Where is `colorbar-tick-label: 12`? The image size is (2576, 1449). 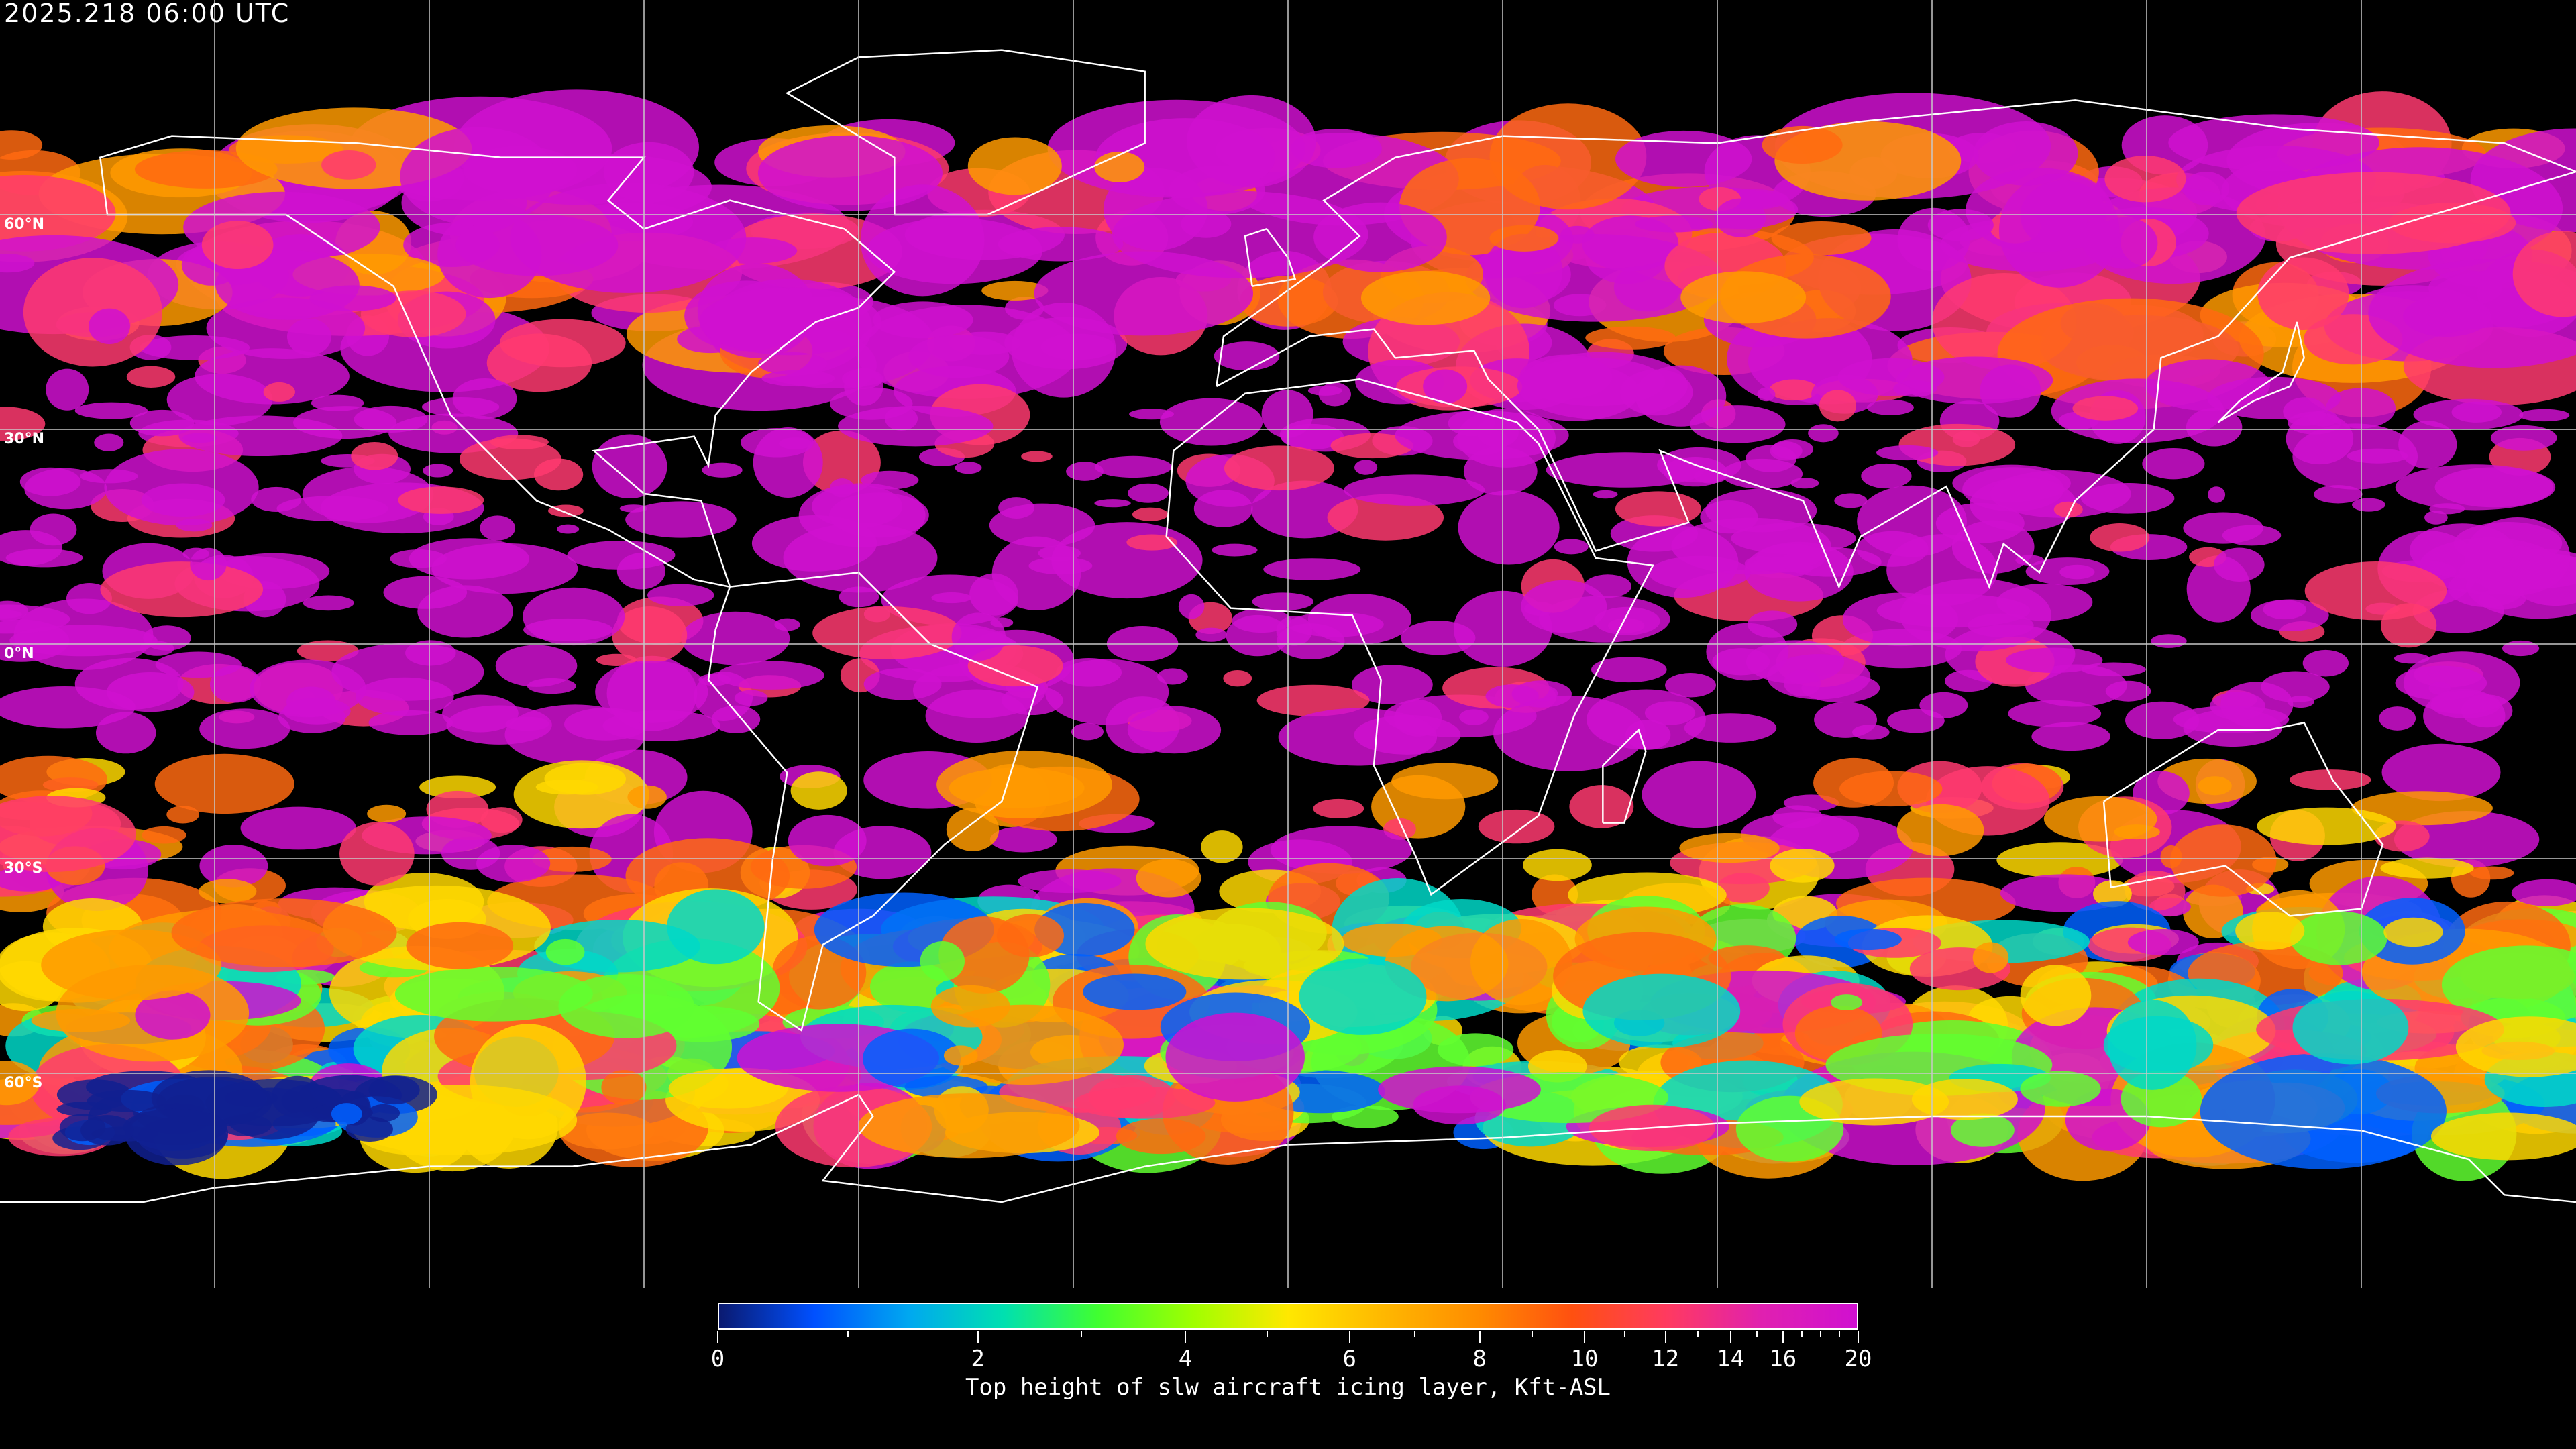
colorbar-tick-label: 12 is located at coordinates (1666, 1359).